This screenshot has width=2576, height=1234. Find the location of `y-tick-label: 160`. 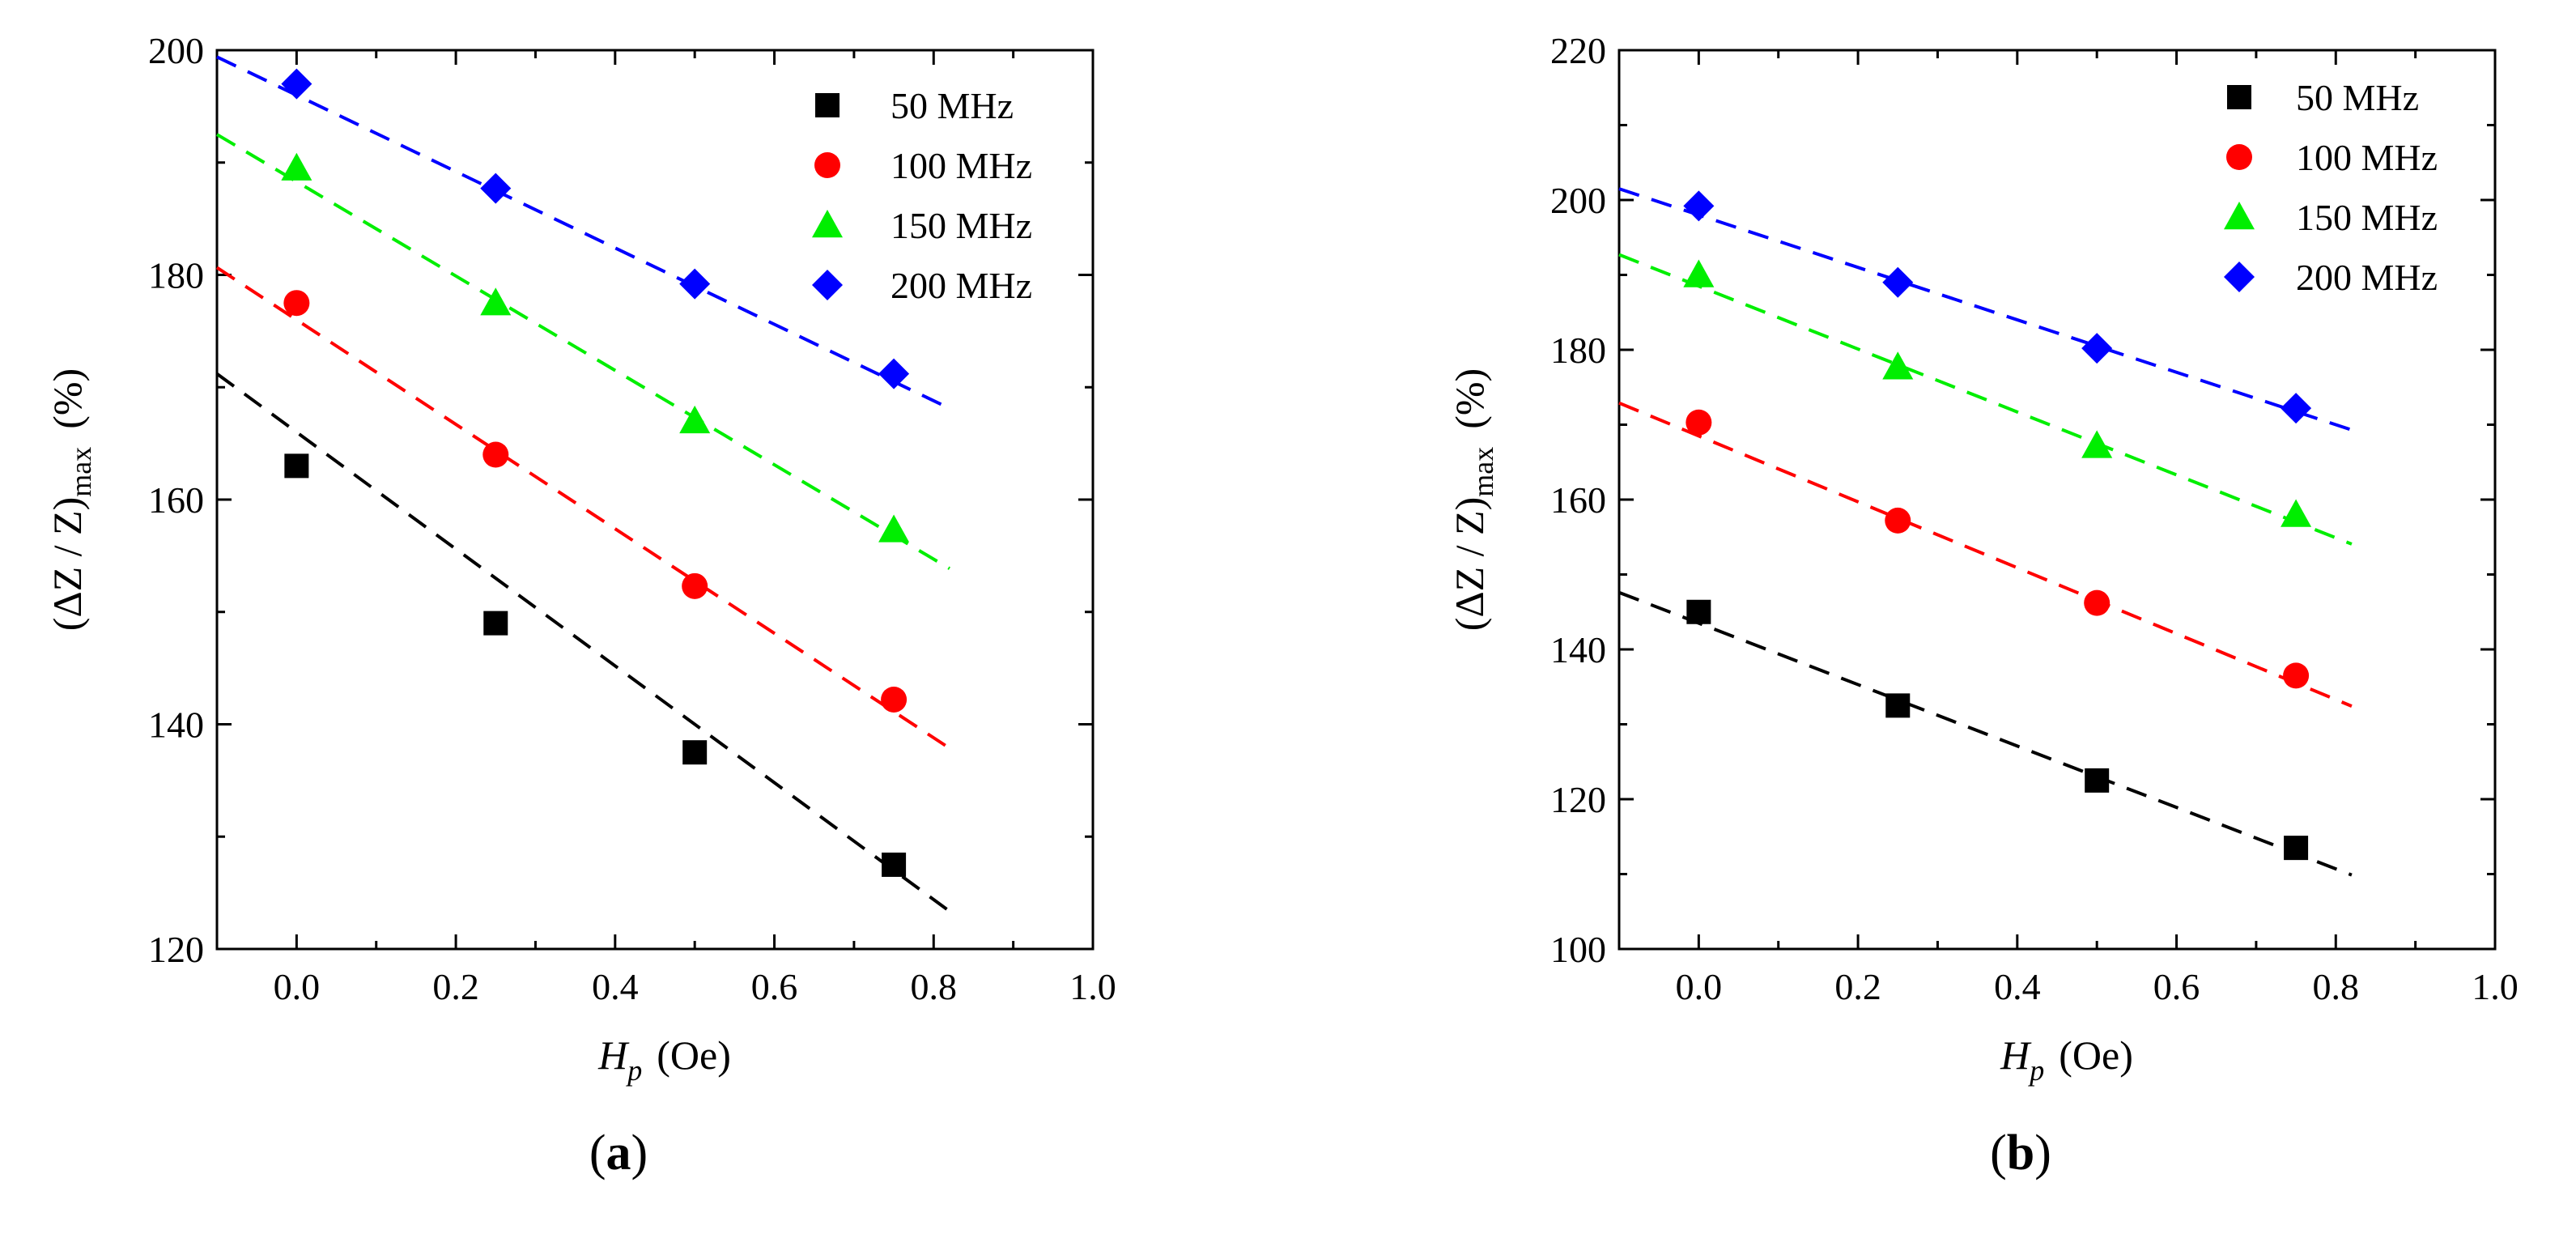

y-tick-label: 160 is located at coordinates (1578, 500).